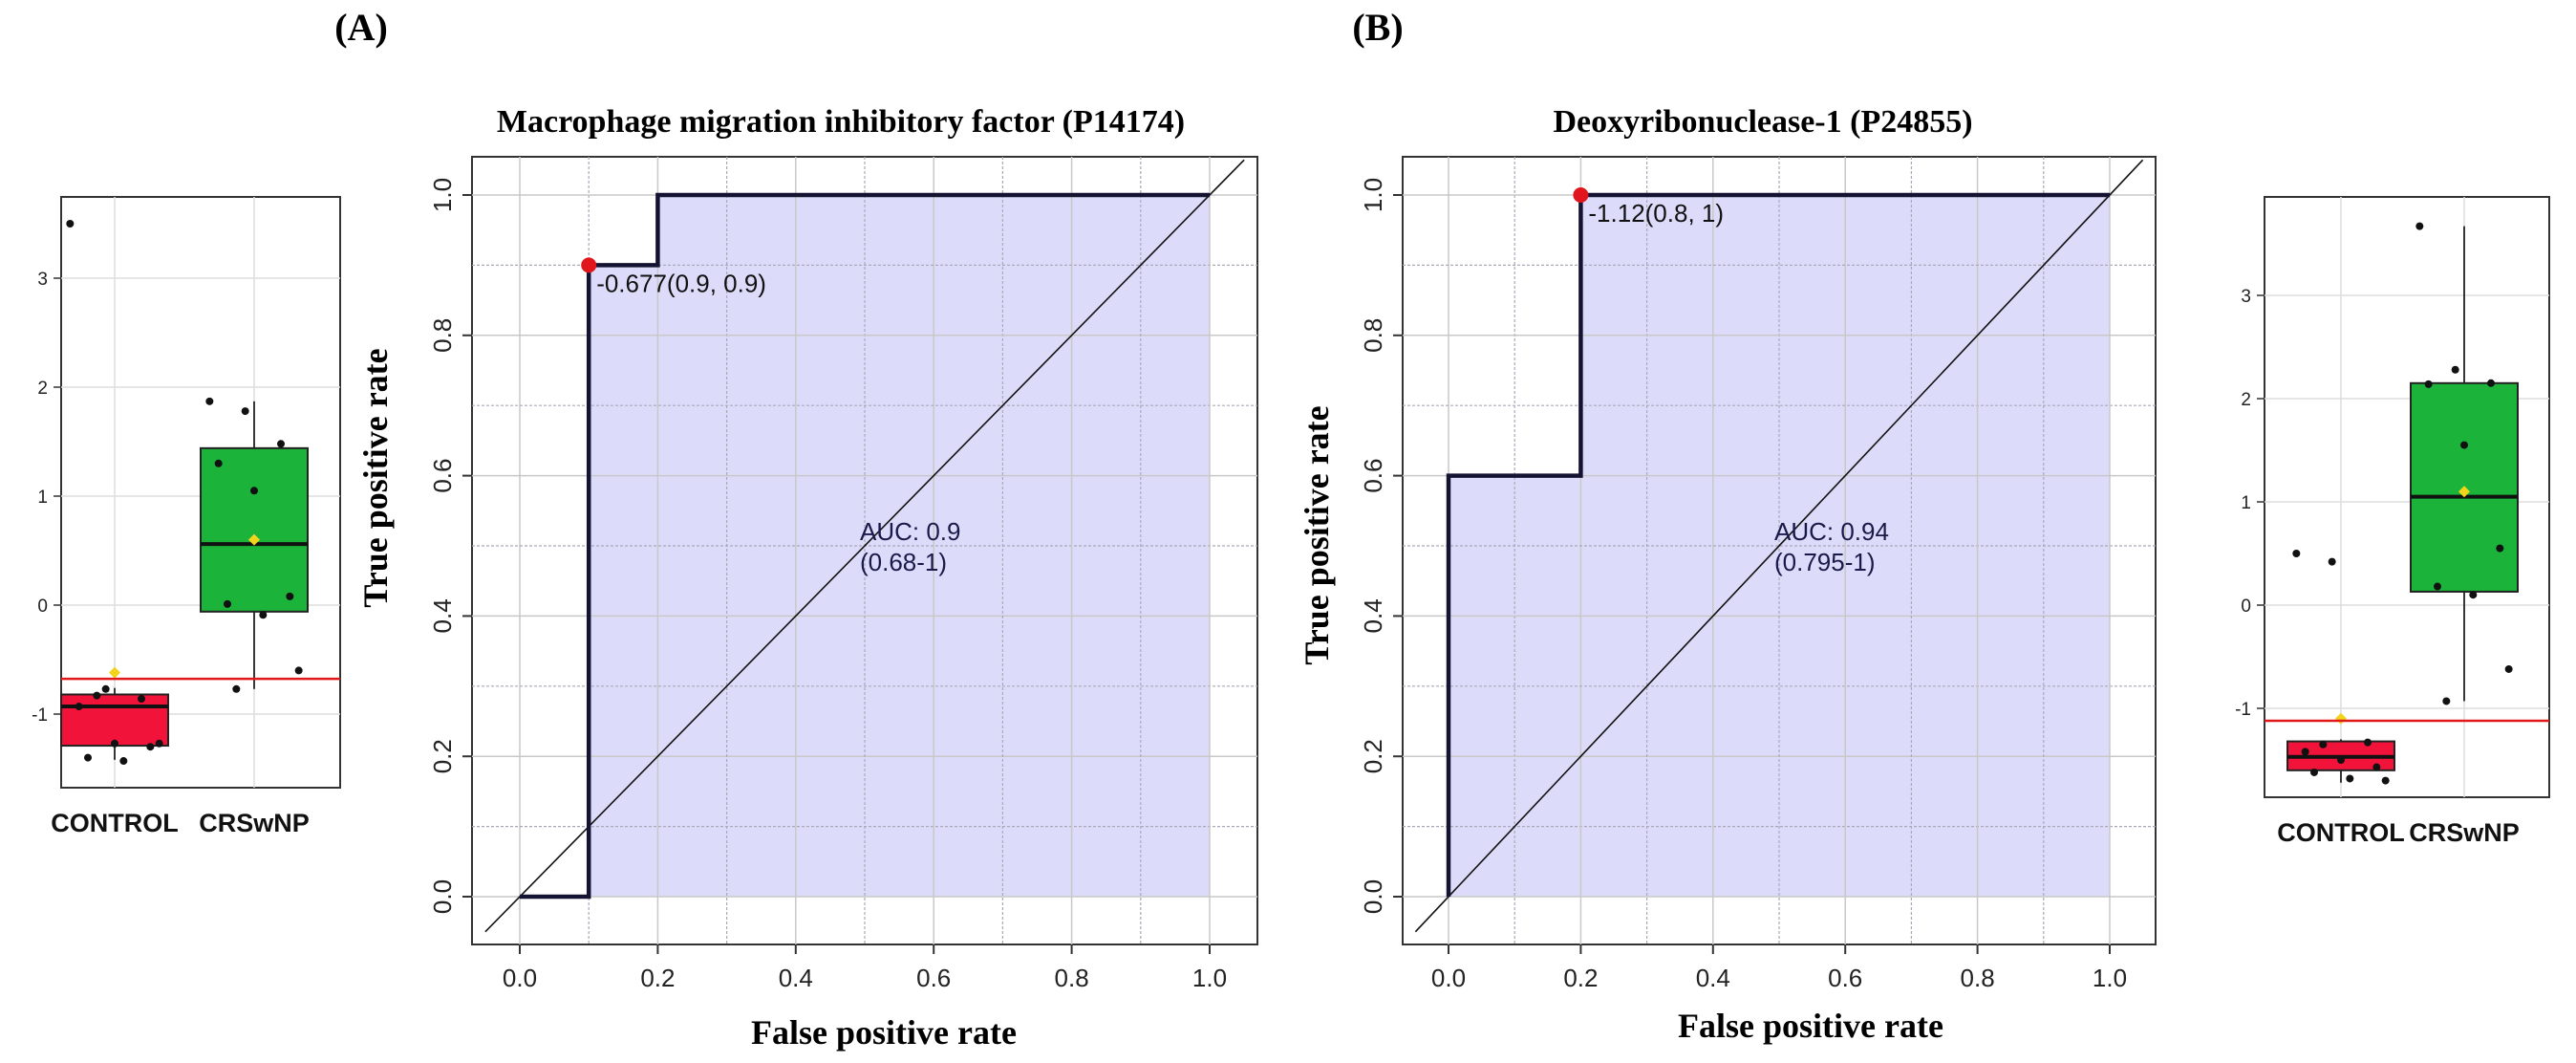 The image size is (2576, 1063). I want to click on auc-ci-label: (0.795-1), so click(1825, 562).